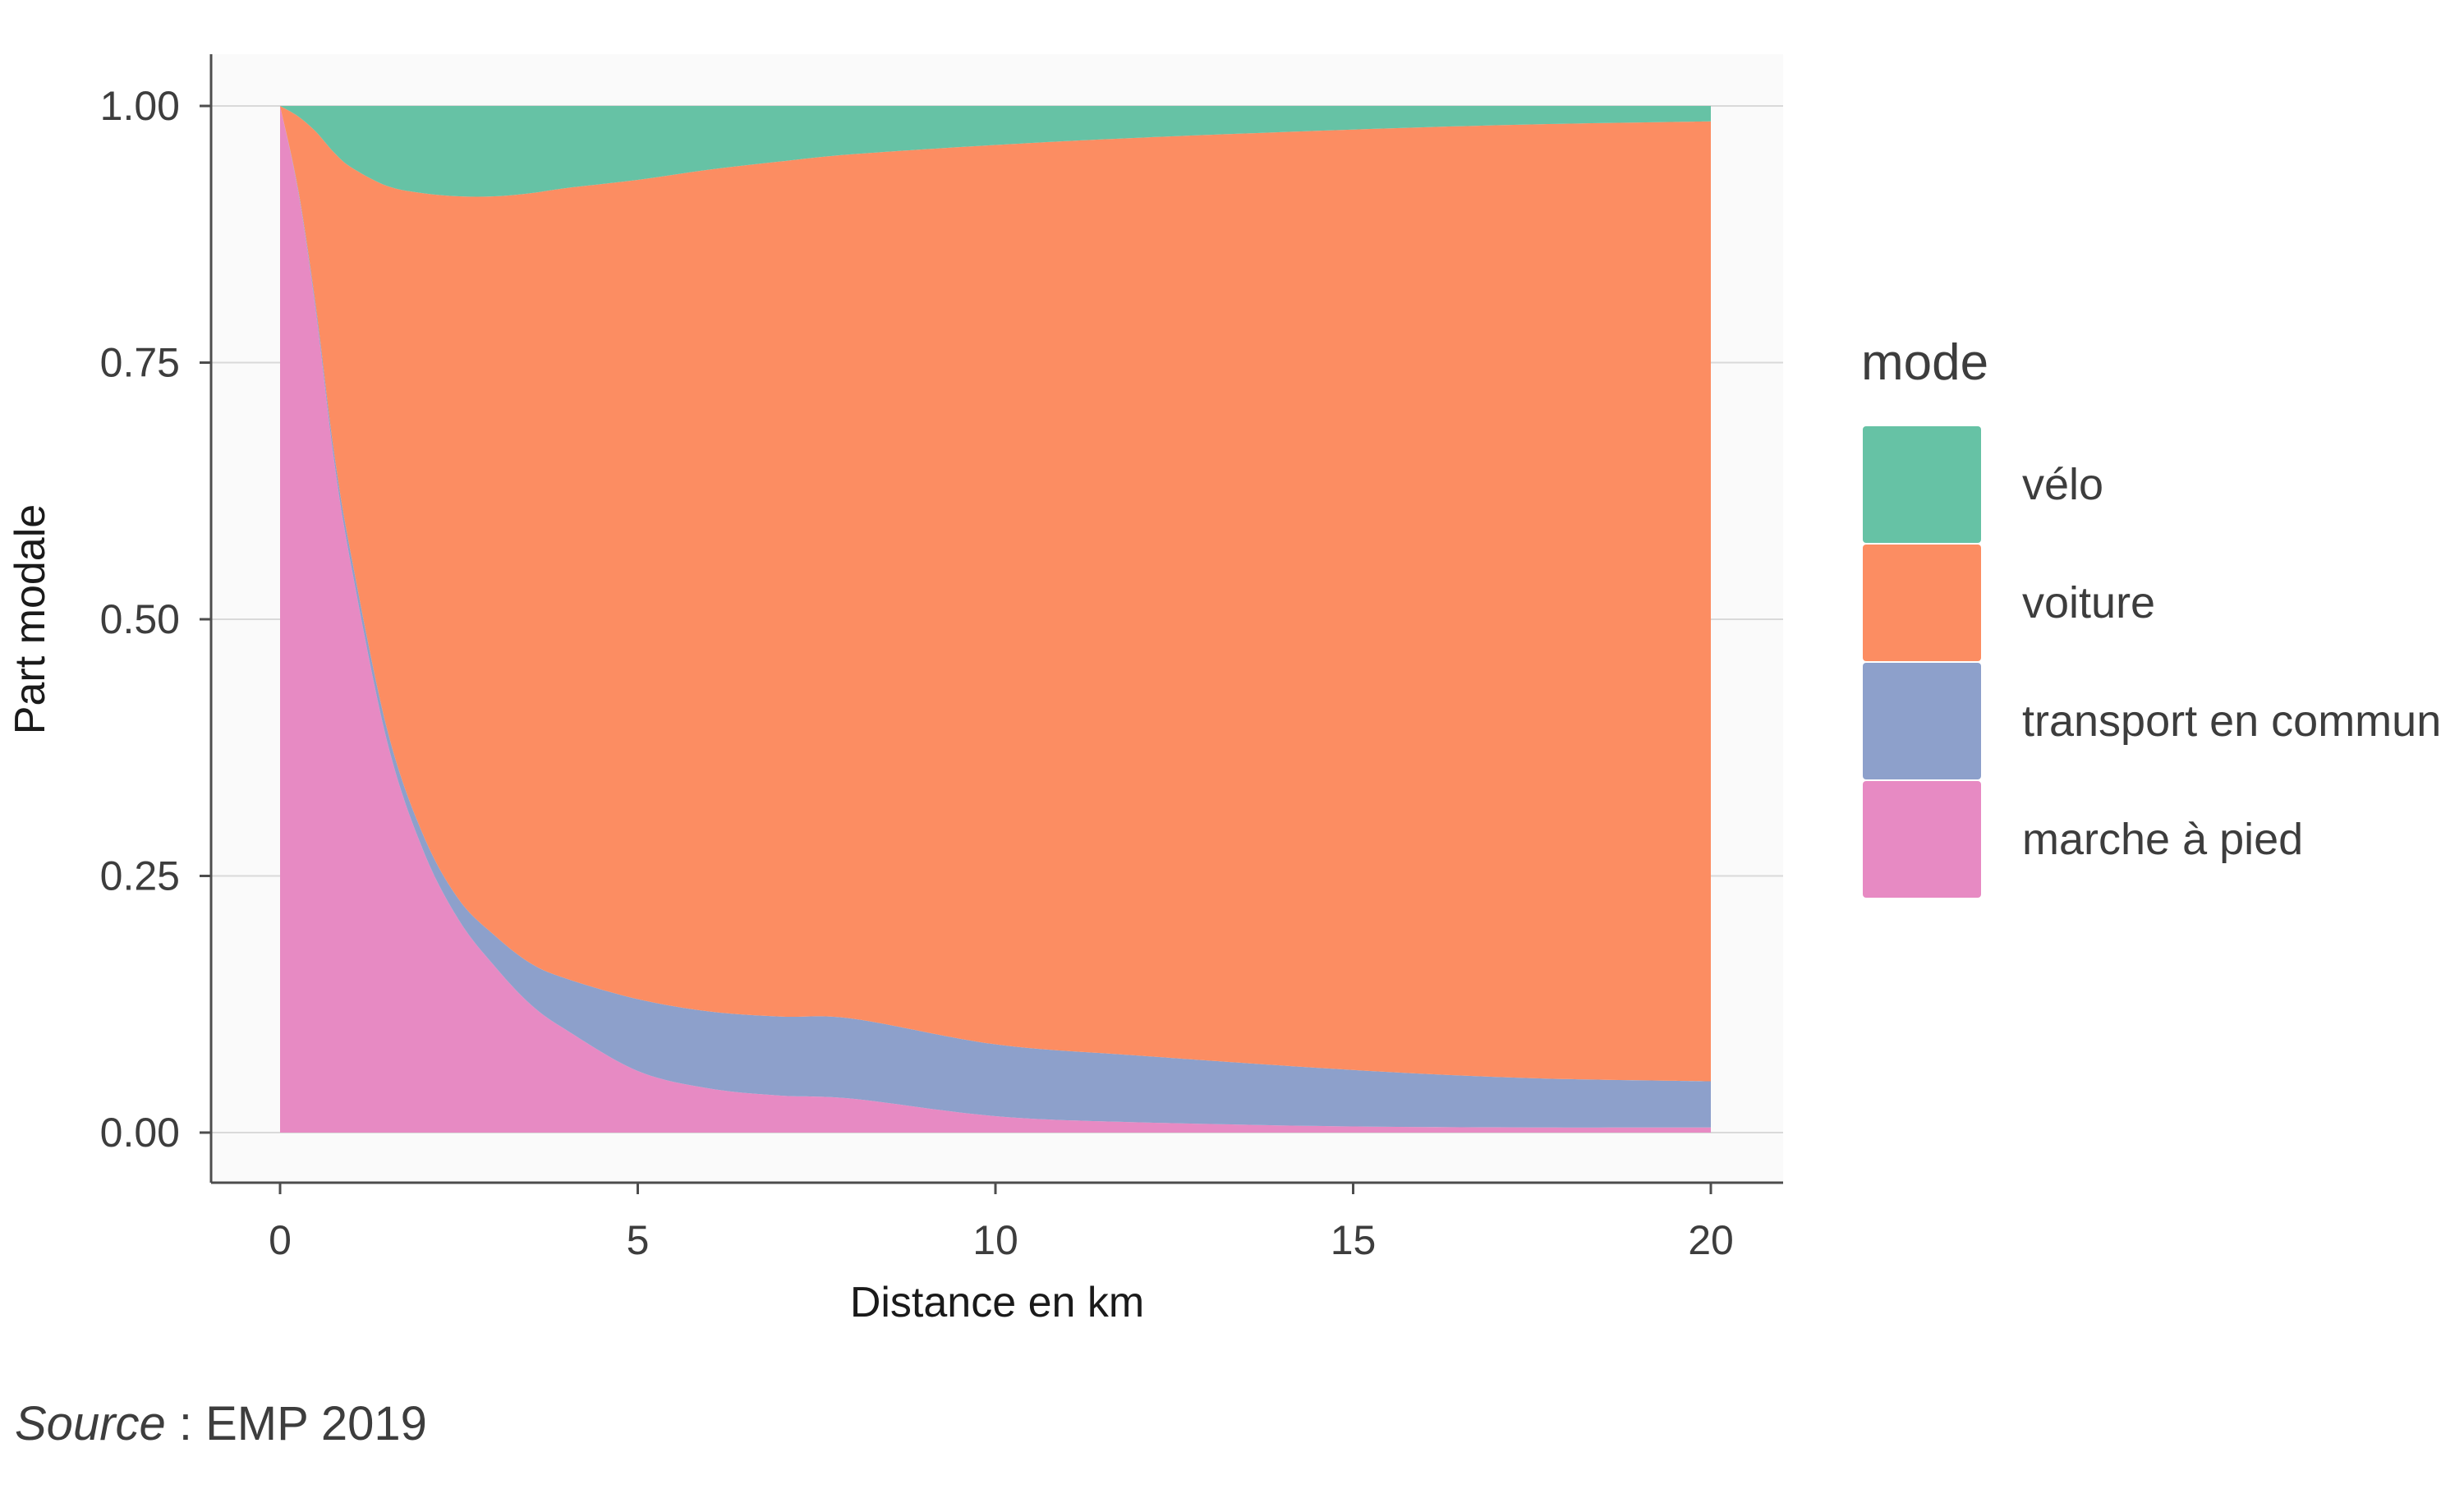 The image size is (2464, 1503). Describe the element at coordinates (280, 1240) in the screenshot. I see `x-tick-label: 0` at that location.